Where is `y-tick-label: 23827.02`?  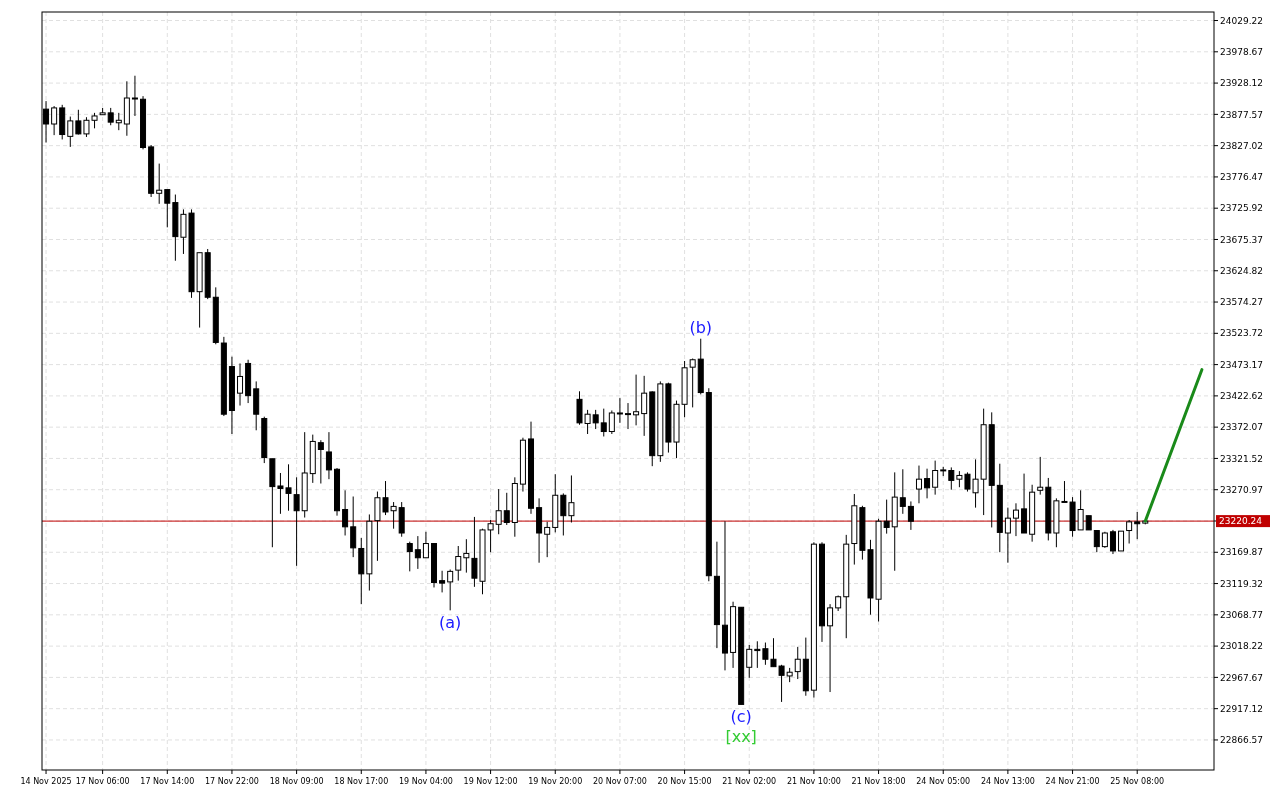 y-tick-label: 23827.02 is located at coordinates (1241, 145).